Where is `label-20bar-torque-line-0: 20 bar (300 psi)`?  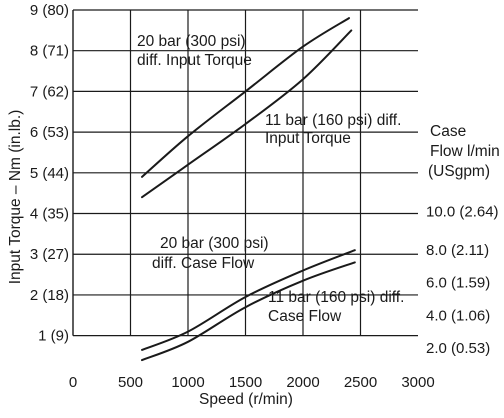
label-20bar-torque-line-0: 20 bar (300 psi) is located at coordinates (191, 41).